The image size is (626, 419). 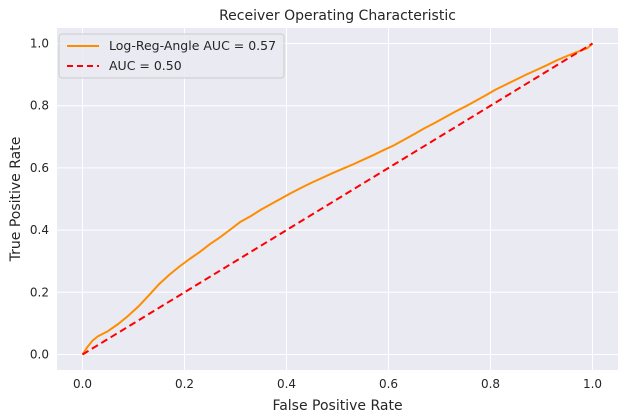 I want to click on x-tick-label: 0.6, so click(x=388, y=384).